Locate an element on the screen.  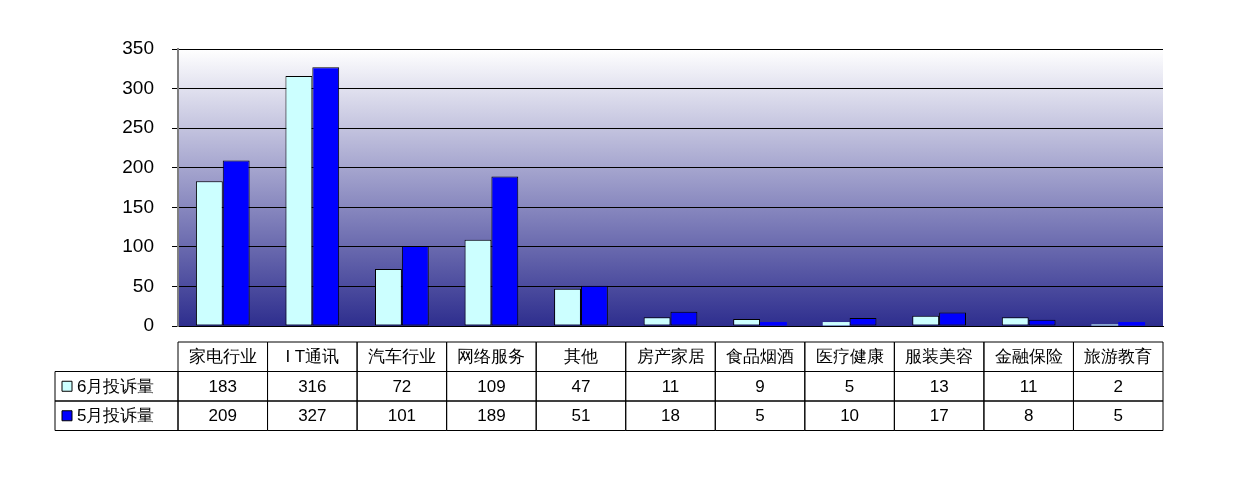
data-label: 109 is located at coordinates (491, 386).